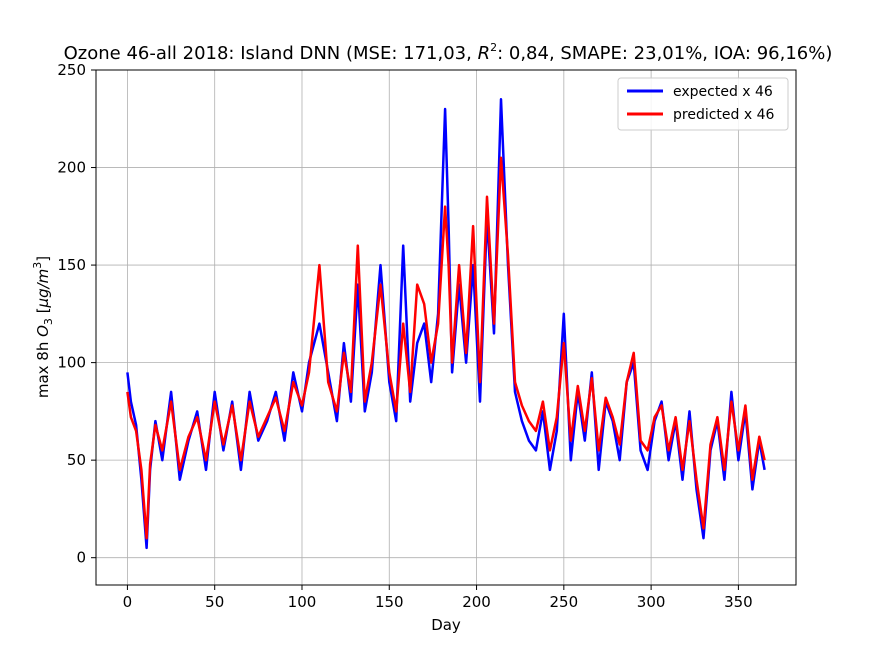 The height and width of the screenshot is (652, 895). Describe the element at coordinates (71, 363) in the screenshot. I see `y-tick-label: 100` at that location.